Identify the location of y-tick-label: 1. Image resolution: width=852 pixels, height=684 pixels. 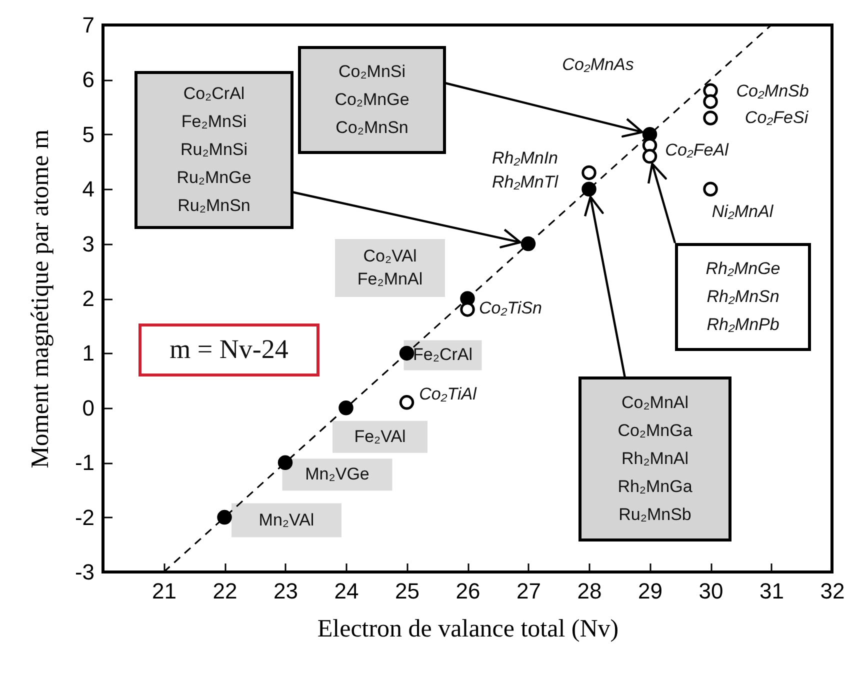
(88, 353).